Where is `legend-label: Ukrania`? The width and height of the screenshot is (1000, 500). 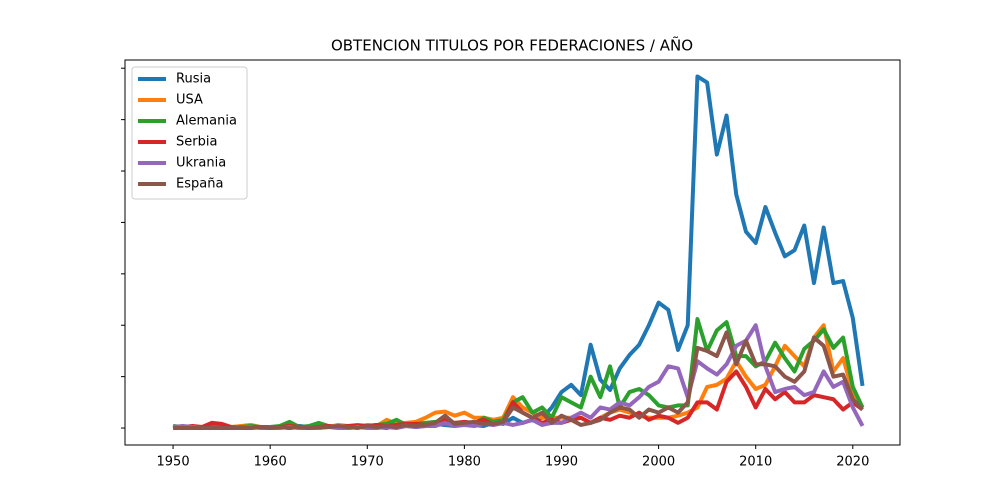 legend-label: Ukrania is located at coordinates (201, 163).